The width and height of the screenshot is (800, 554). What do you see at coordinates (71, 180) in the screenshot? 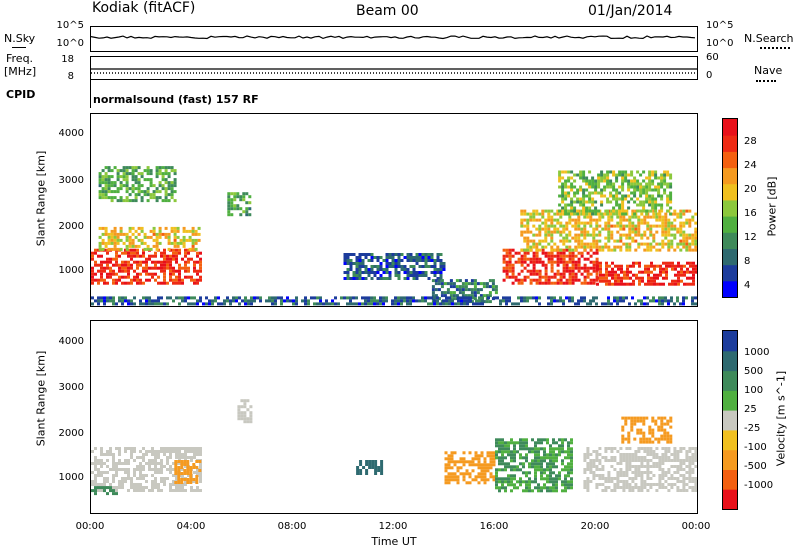
I see `power-ytick-3000: 3000` at bounding box center [71, 180].